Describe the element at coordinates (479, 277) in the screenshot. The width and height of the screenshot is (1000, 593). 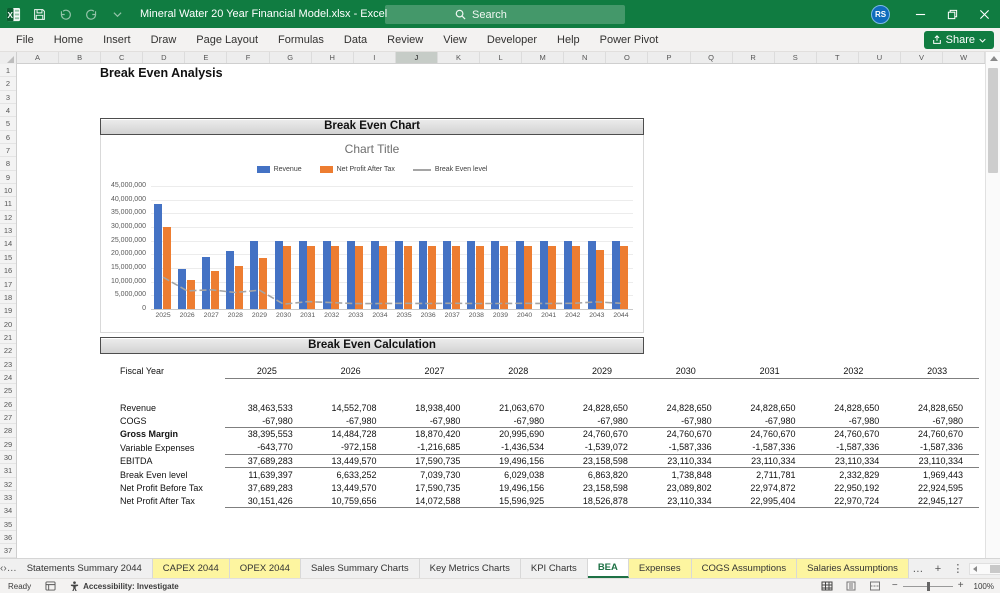
I see `net-profit-bar-2038` at that location.